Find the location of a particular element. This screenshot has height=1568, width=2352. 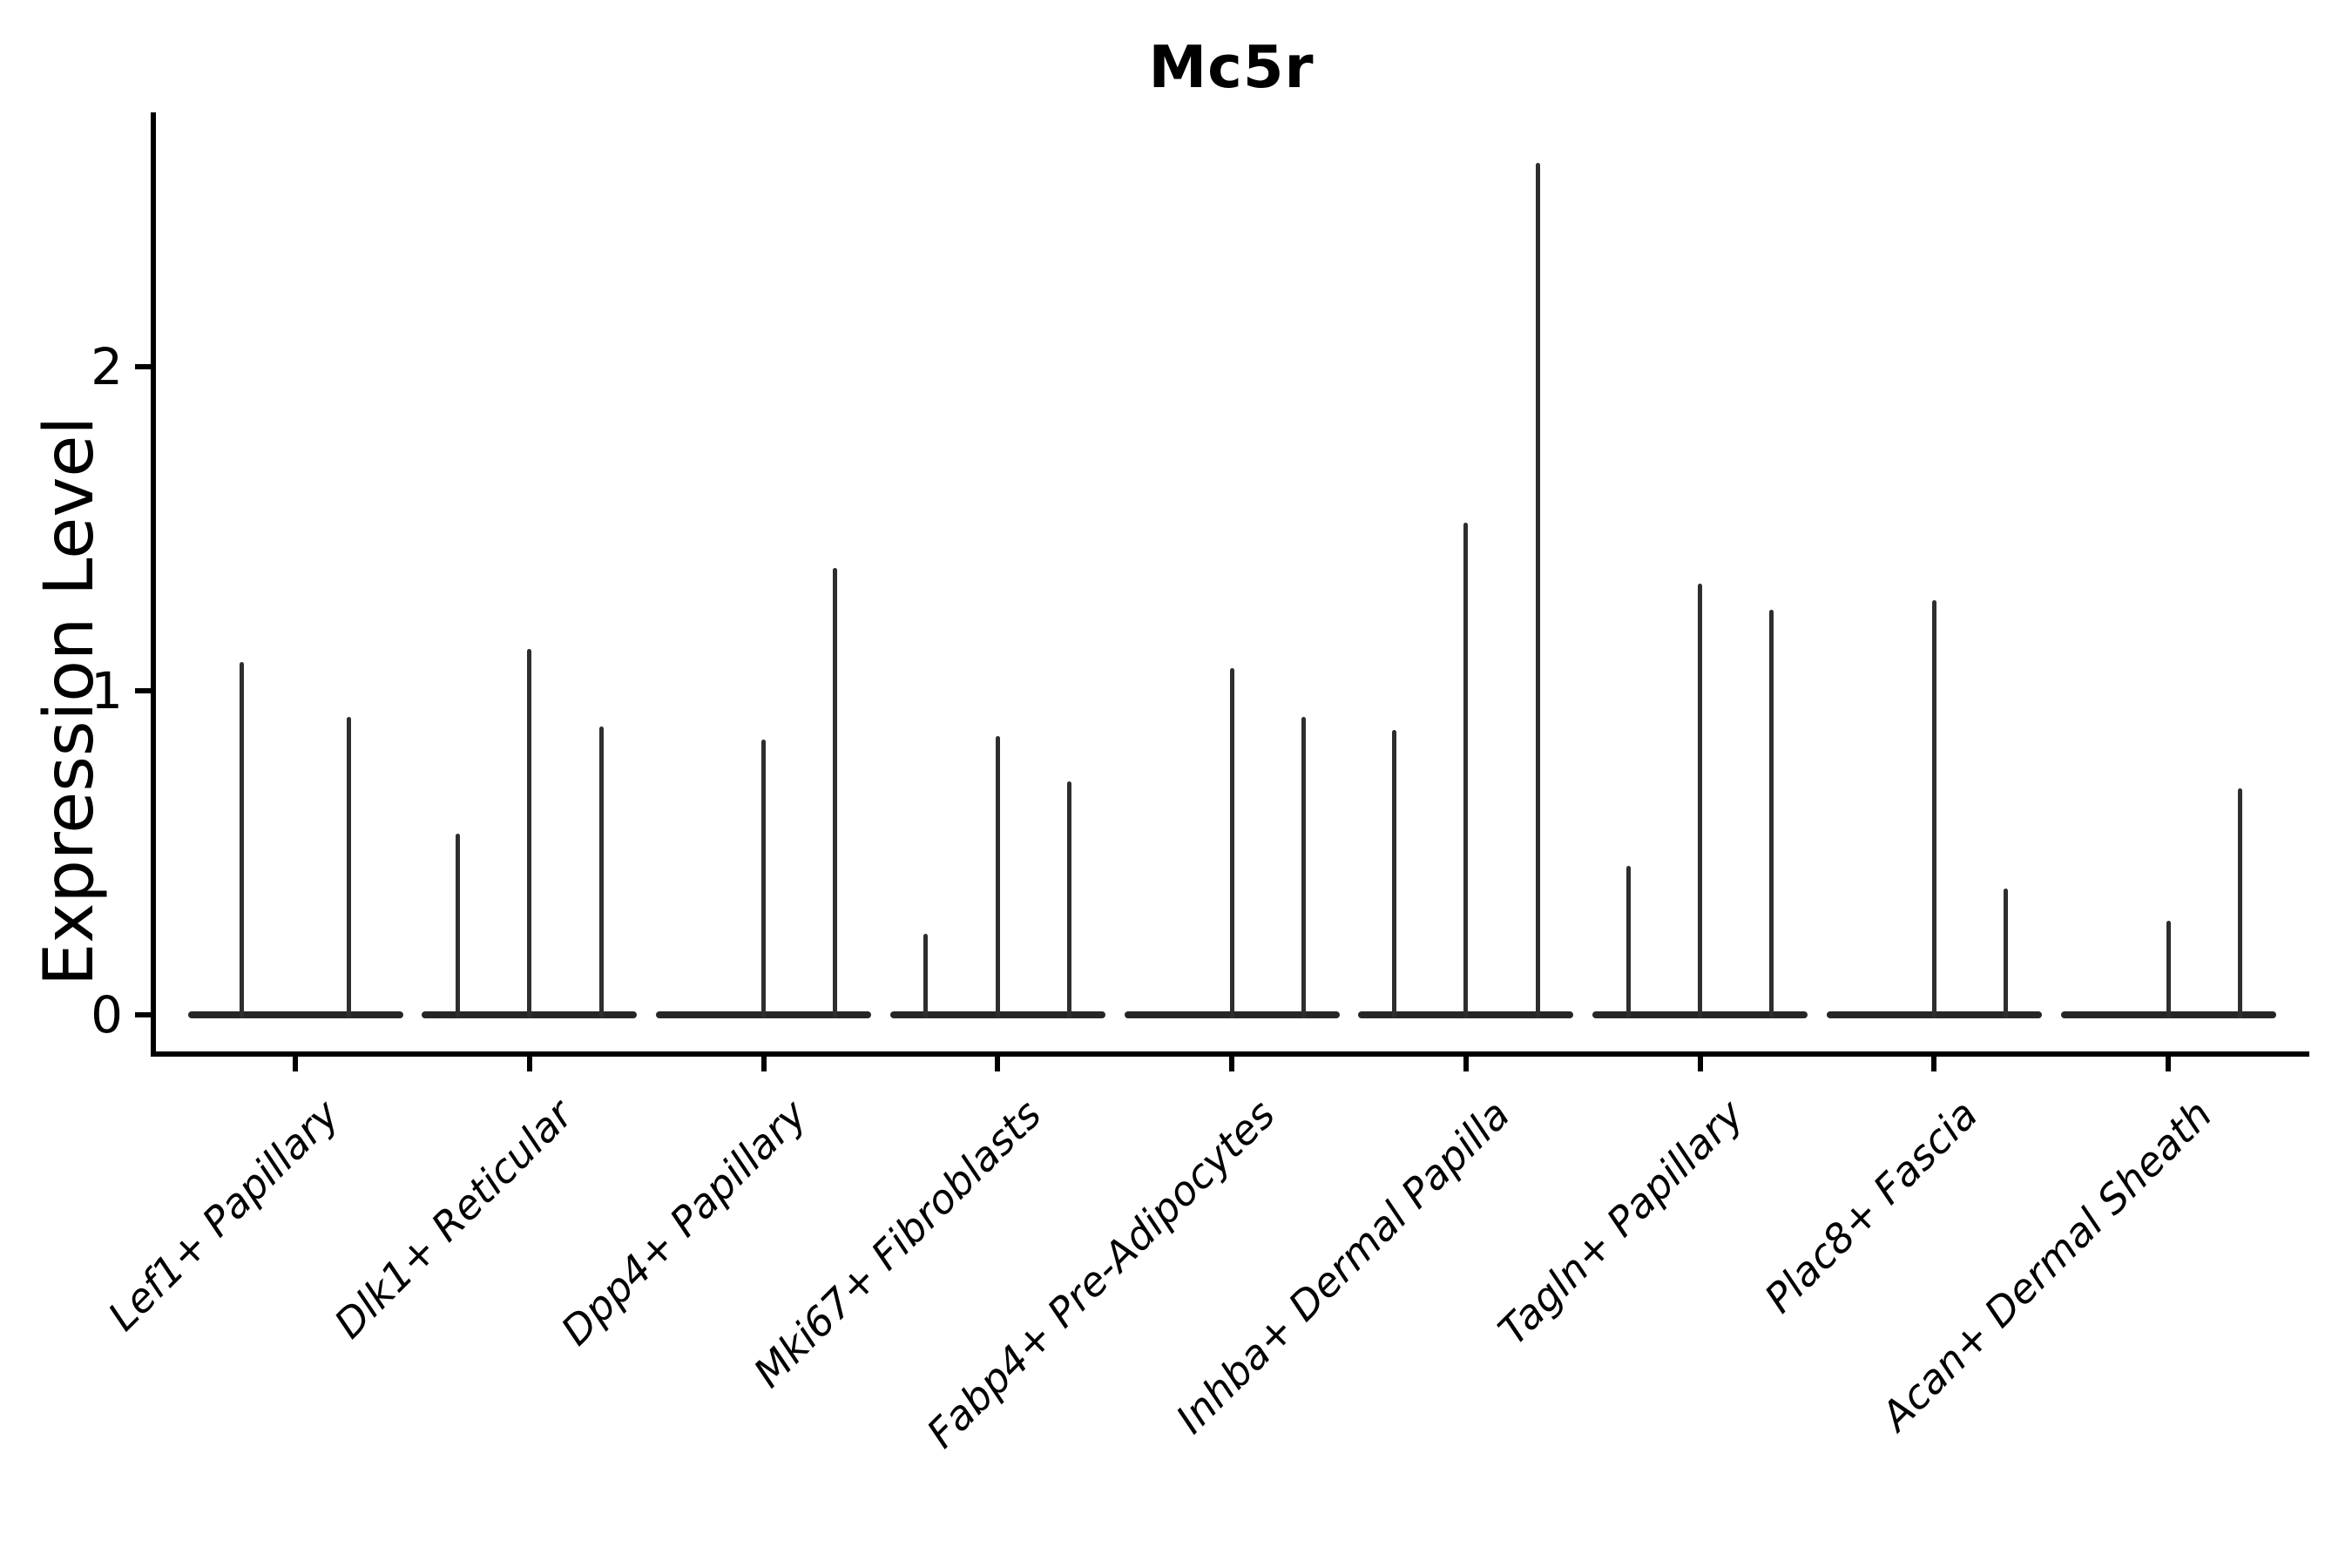

y-axis-spine is located at coordinates (153, 584).